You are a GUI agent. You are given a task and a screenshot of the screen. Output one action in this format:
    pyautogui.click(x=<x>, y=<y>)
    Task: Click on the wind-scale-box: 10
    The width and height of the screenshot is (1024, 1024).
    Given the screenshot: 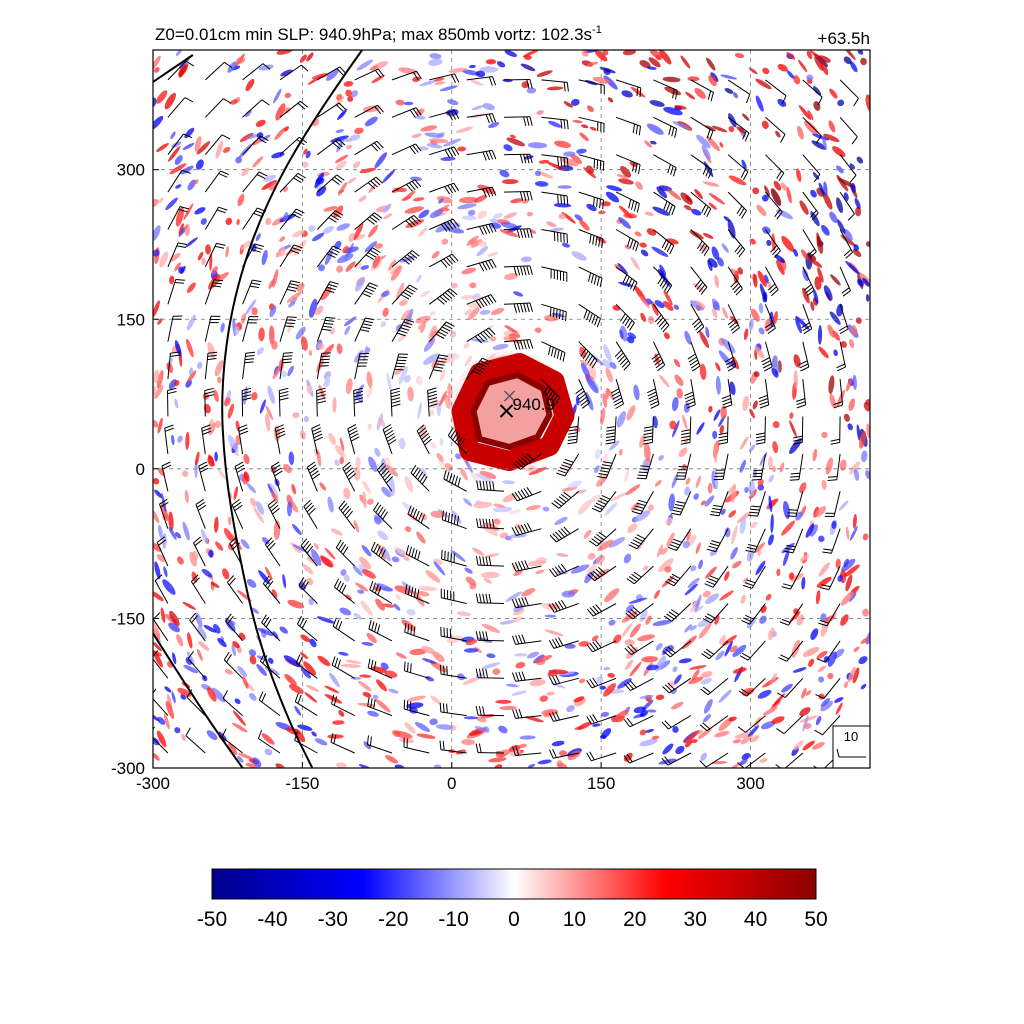 What is the action you would take?
    pyautogui.click(x=851, y=747)
    